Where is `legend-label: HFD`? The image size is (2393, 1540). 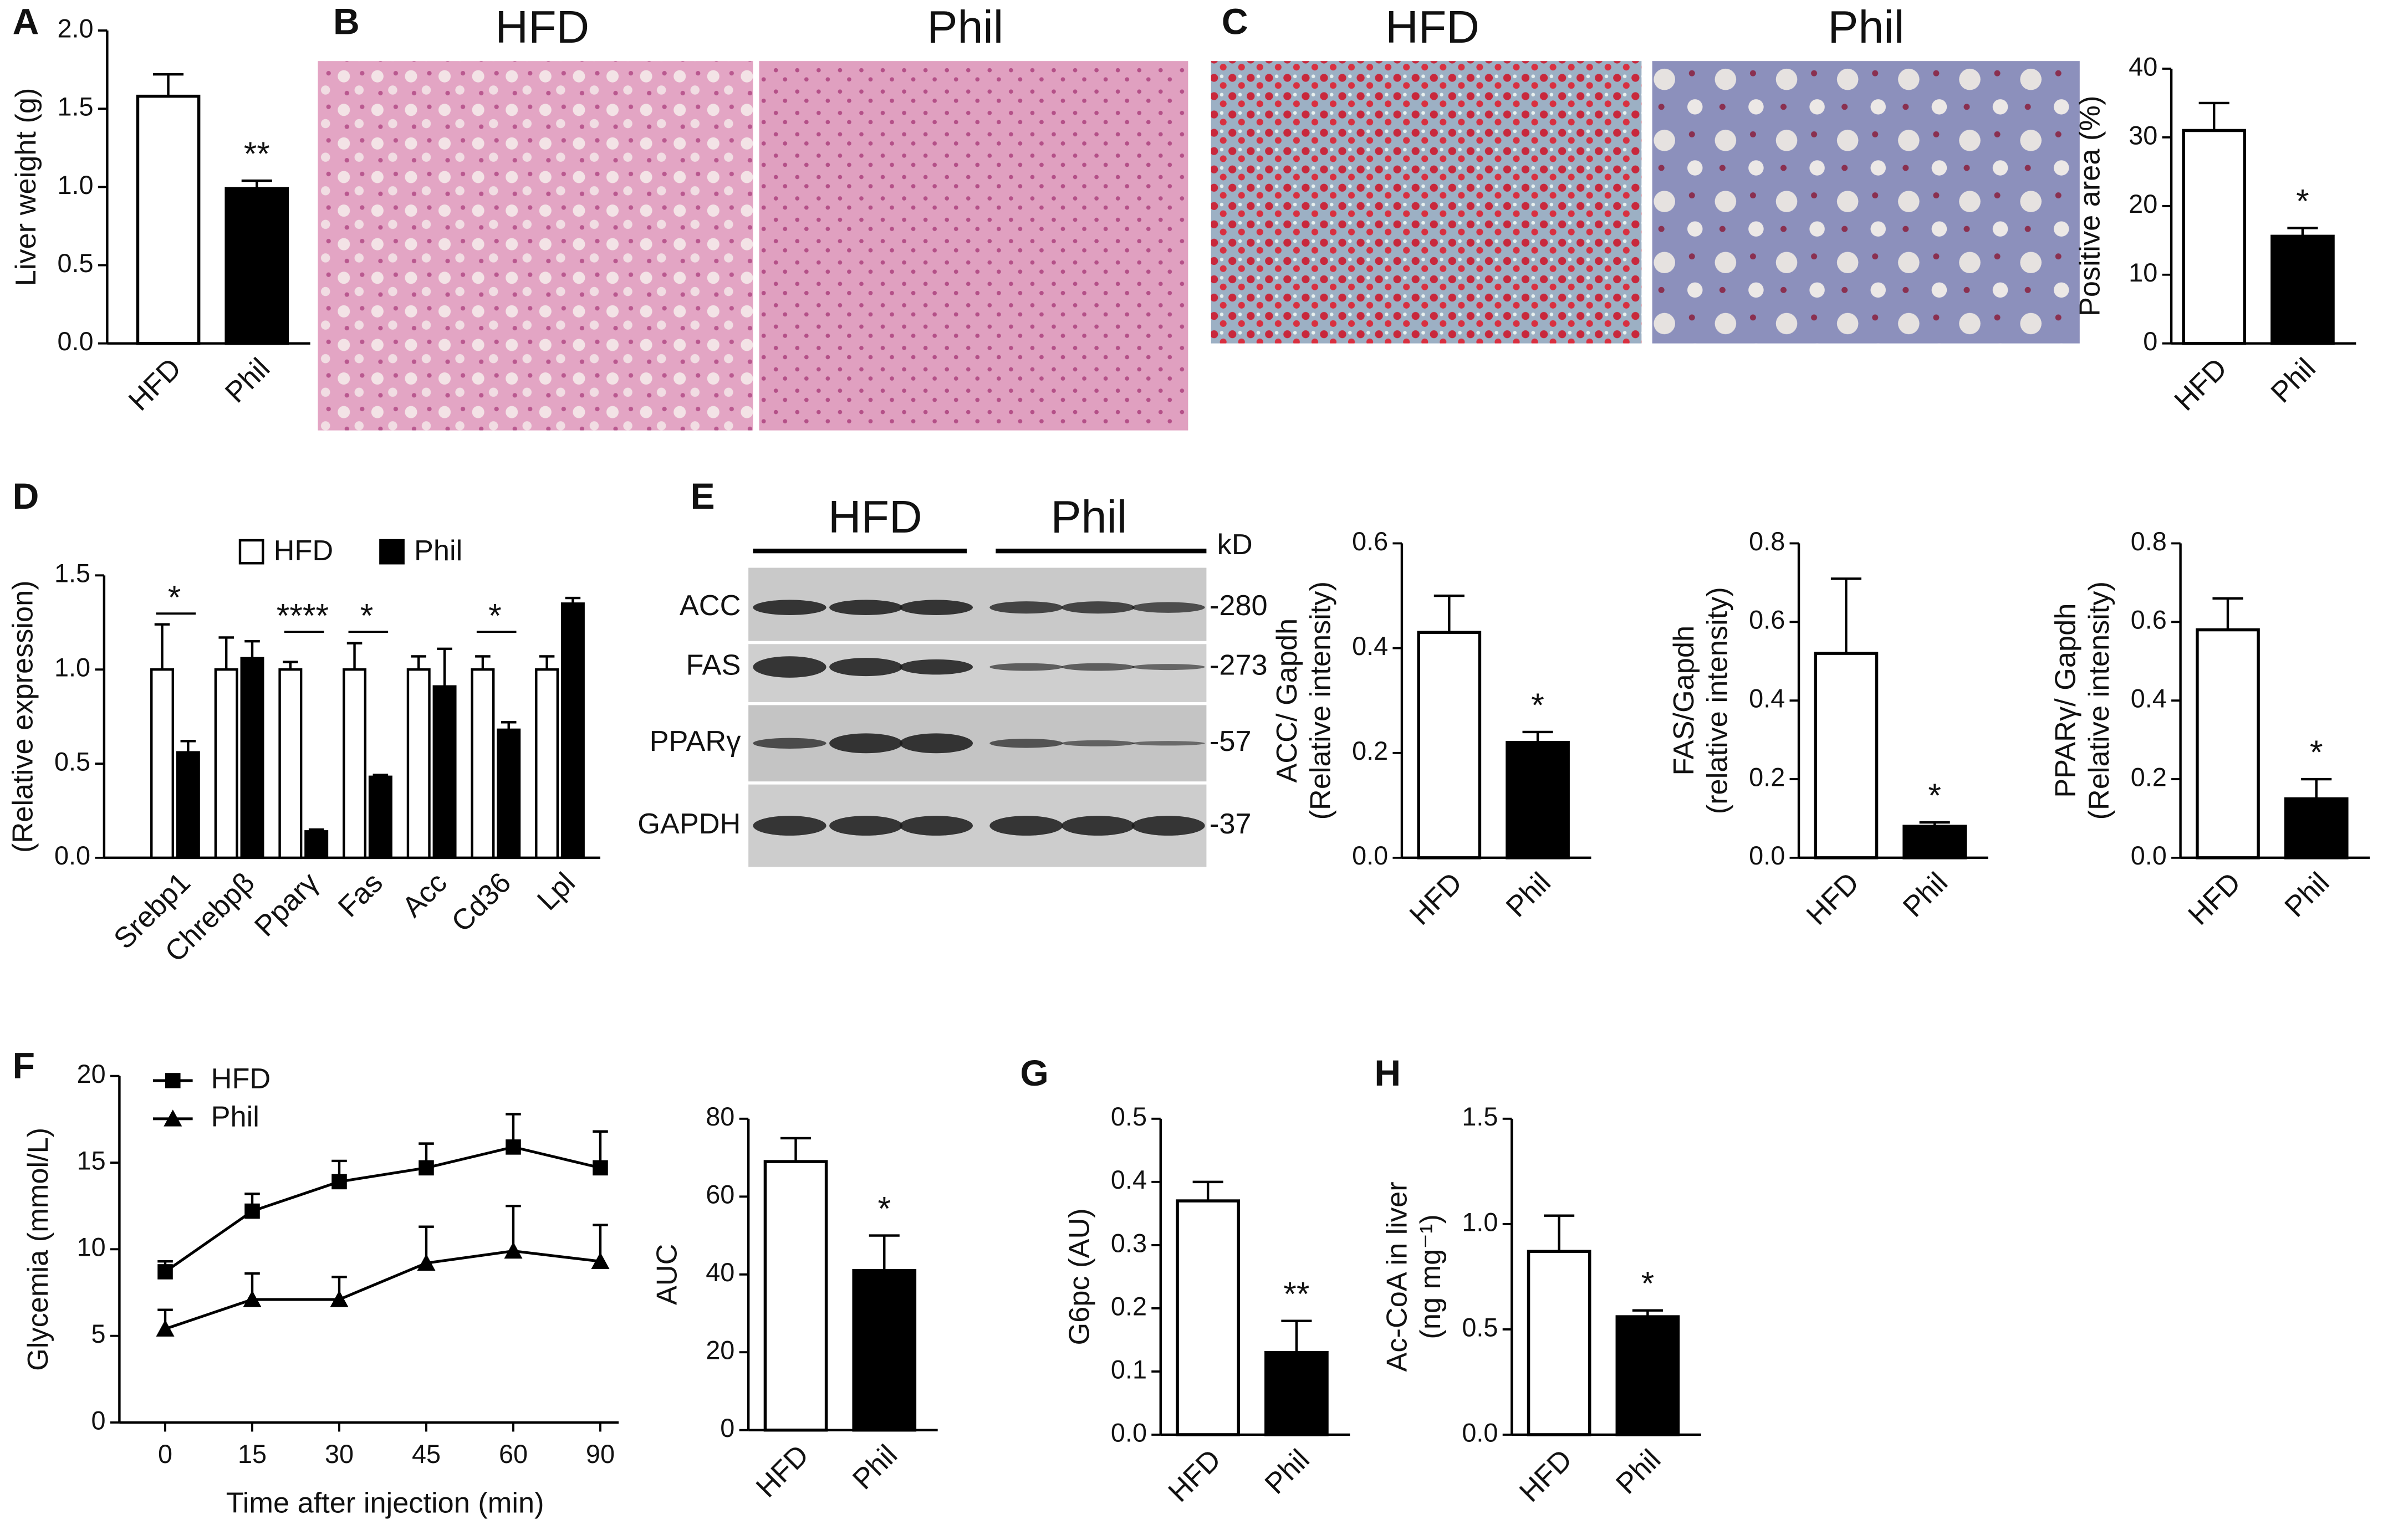
legend-label: HFD is located at coordinates (241, 1079).